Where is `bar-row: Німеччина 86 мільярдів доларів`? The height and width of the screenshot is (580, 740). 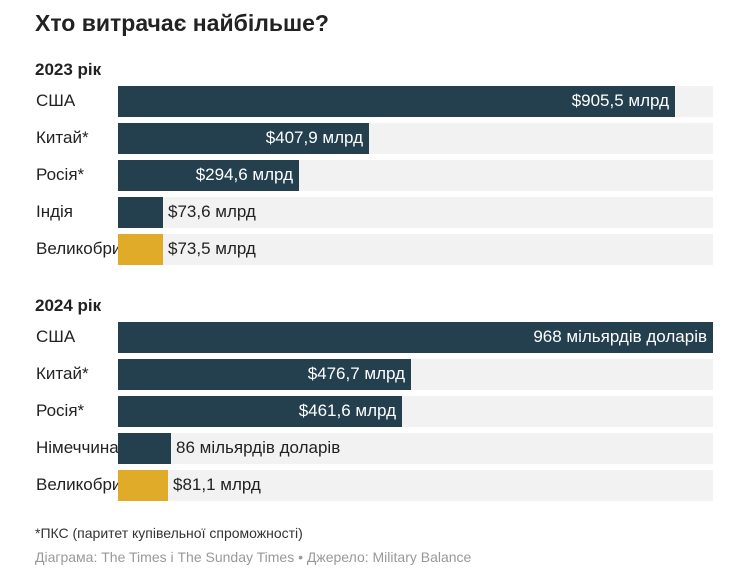
bar-row: Німеччина 86 мільярдів доларів is located at coordinates (370, 448).